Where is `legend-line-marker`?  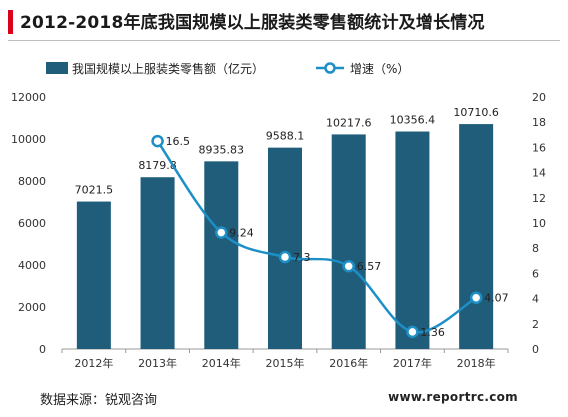
legend-line-marker is located at coordinates (330, 68).